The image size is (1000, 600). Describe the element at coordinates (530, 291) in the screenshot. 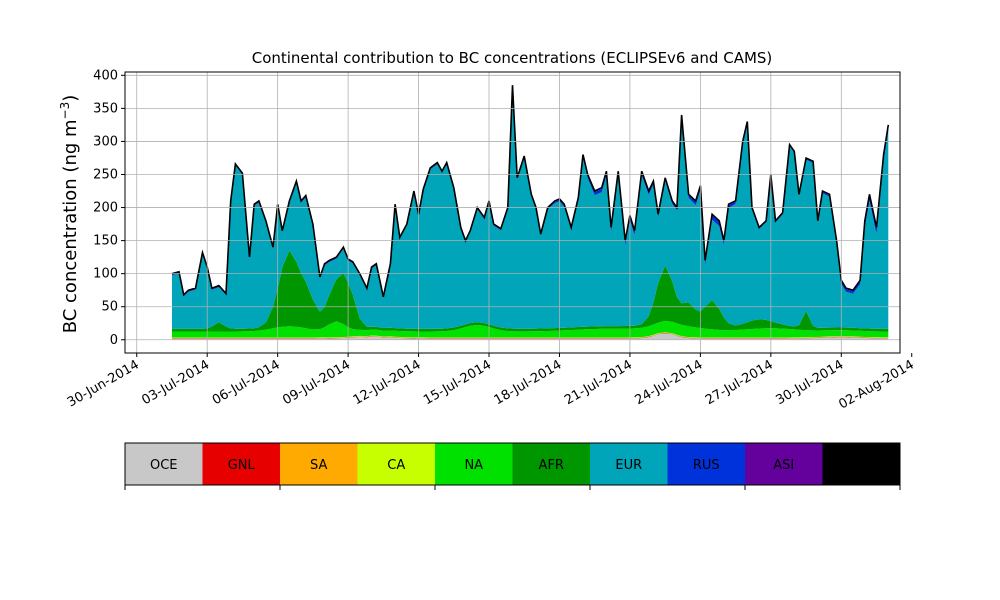

I see `area-afr` at that location.